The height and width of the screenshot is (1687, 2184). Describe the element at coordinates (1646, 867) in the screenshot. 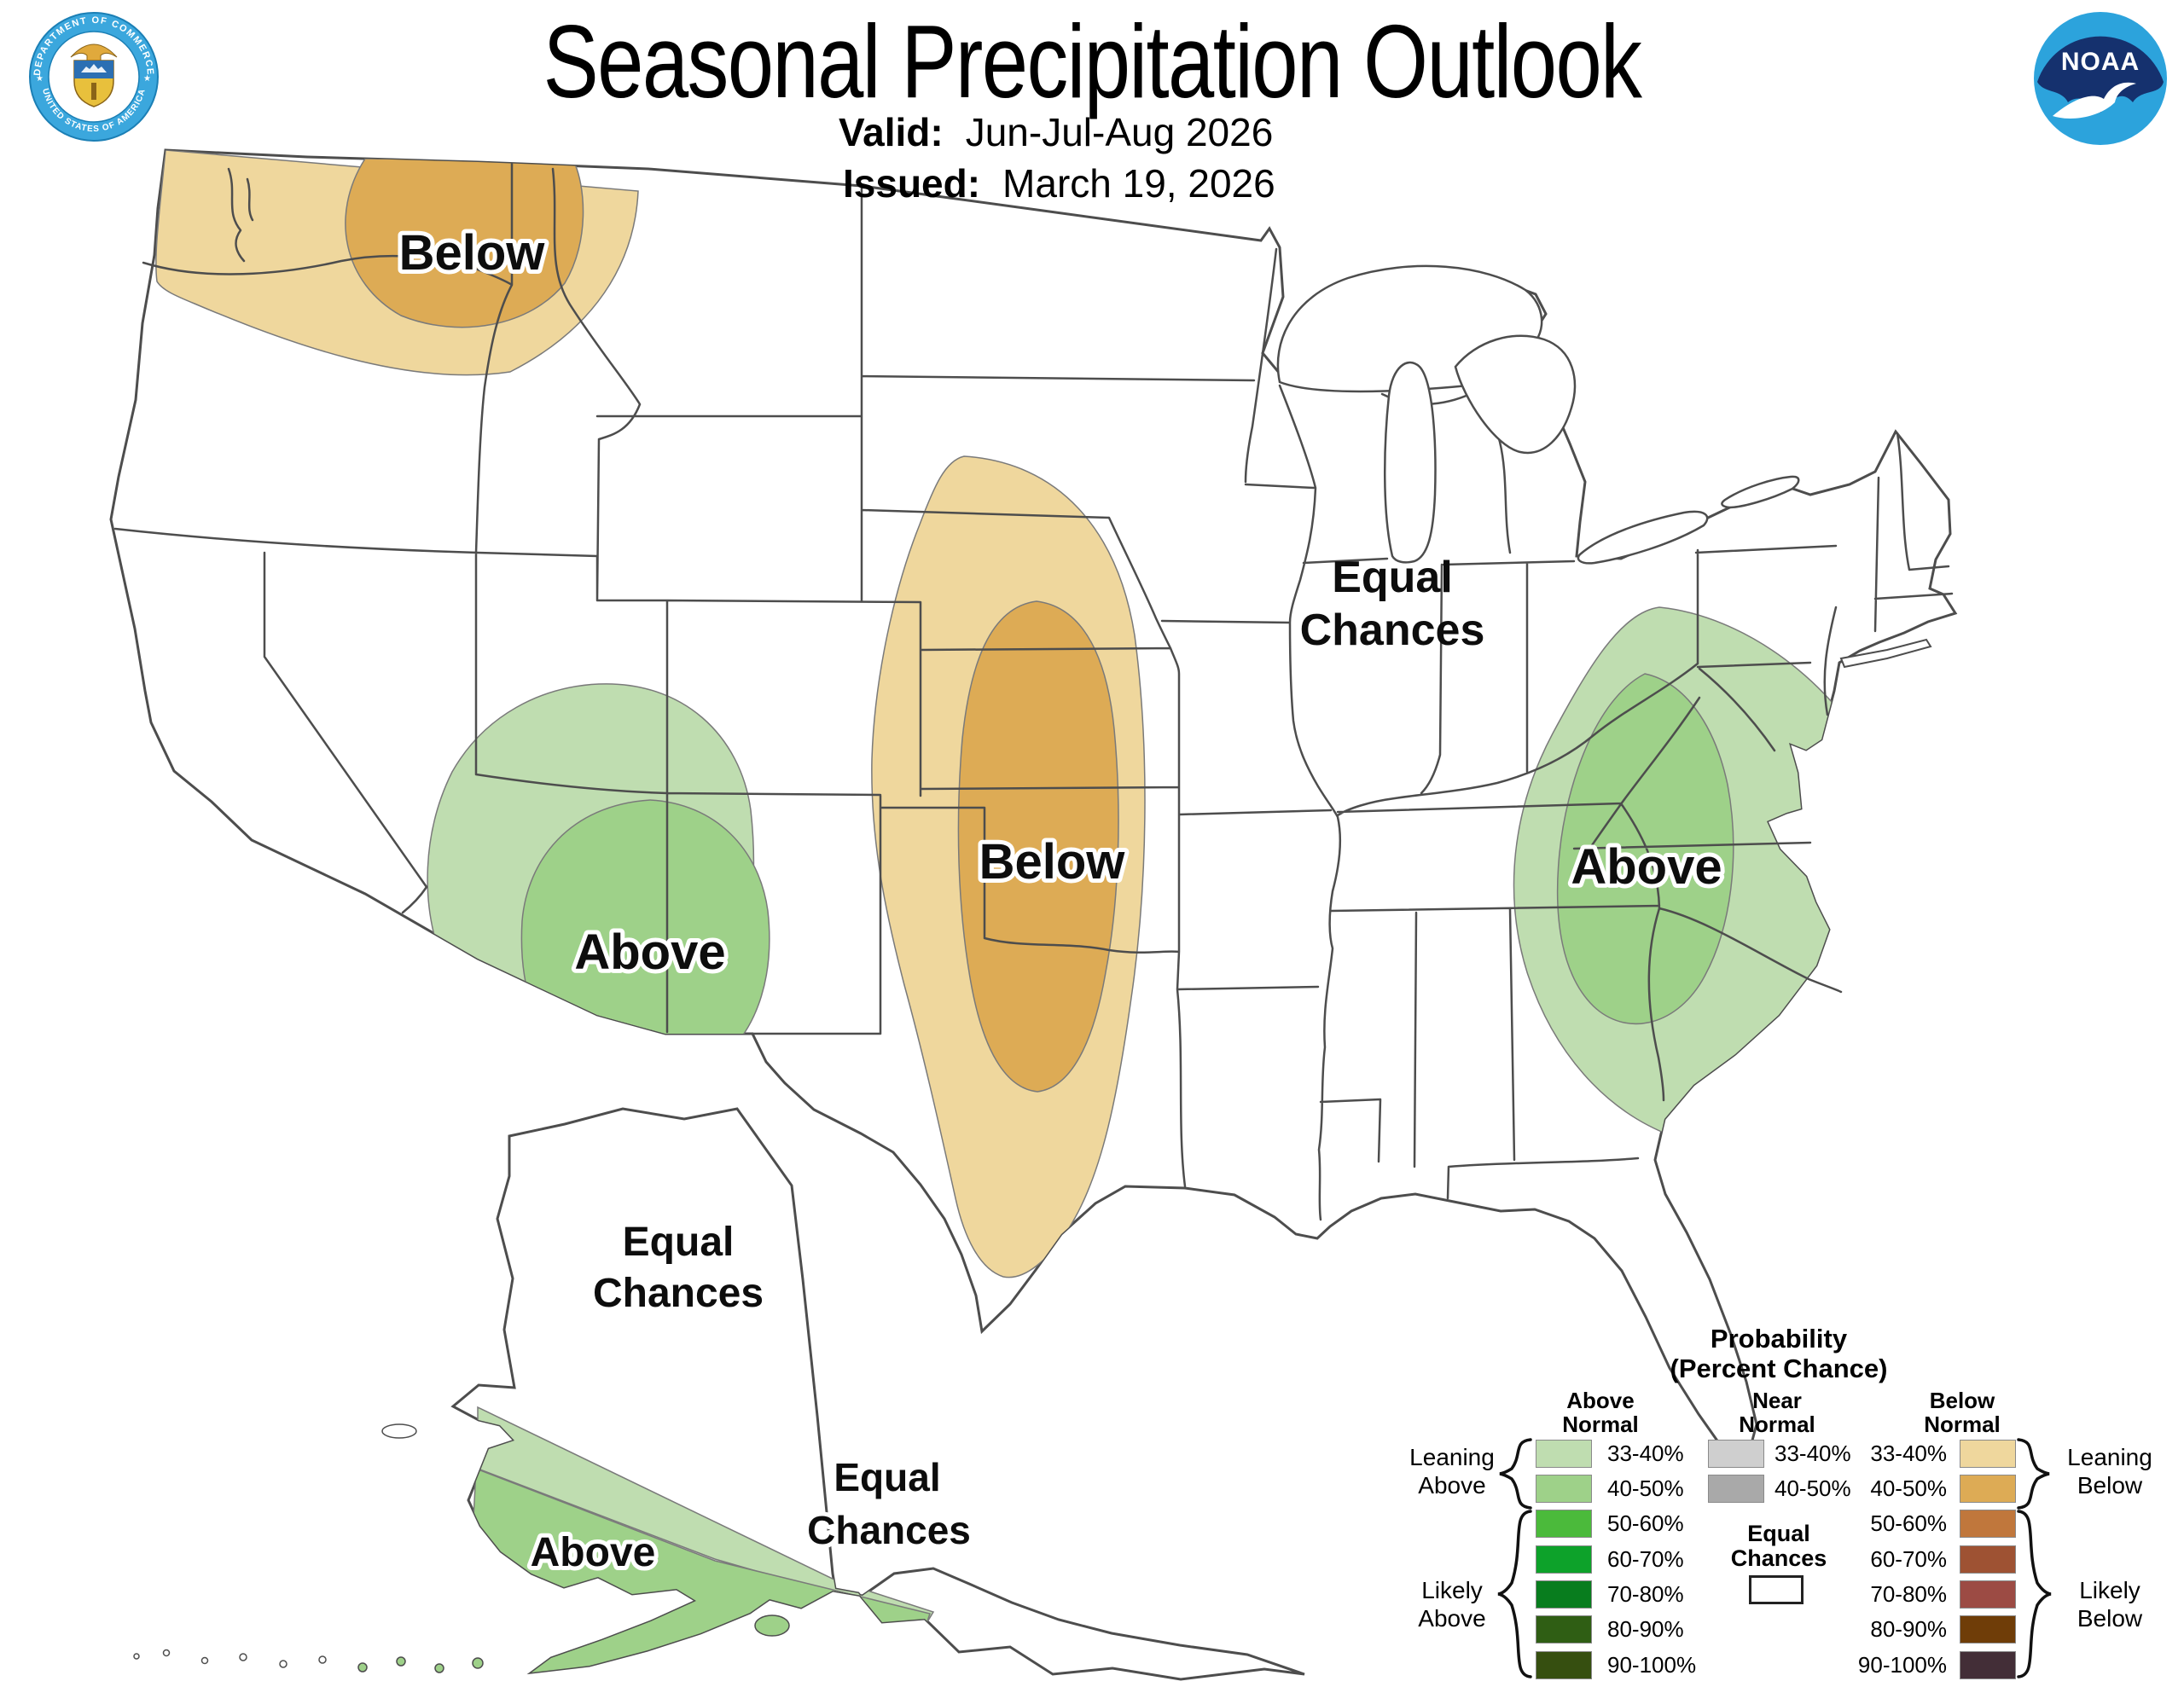

I see `label-southeast-above: Above` at that location.